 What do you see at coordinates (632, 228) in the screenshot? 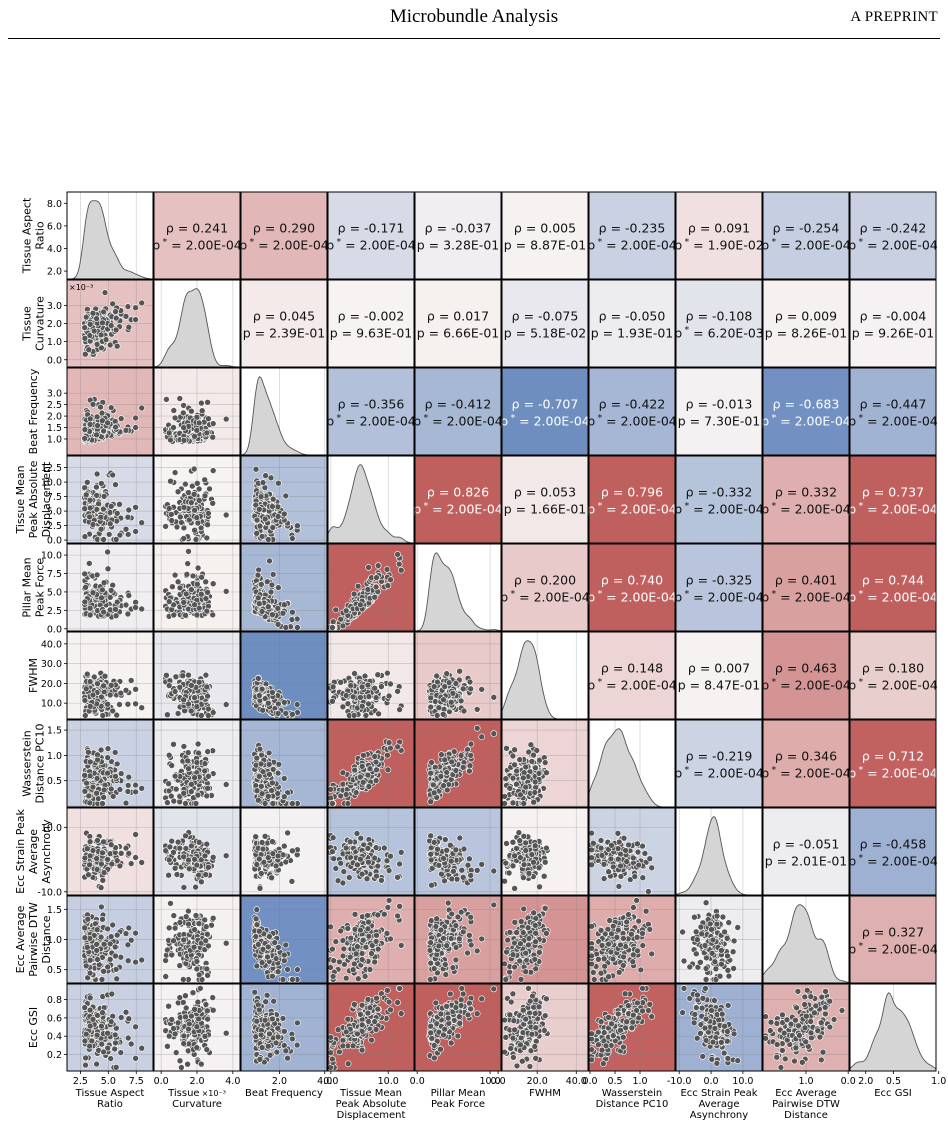
I see `corr-rho-label: ρ = -0.235` at bounding box center [632, 228].